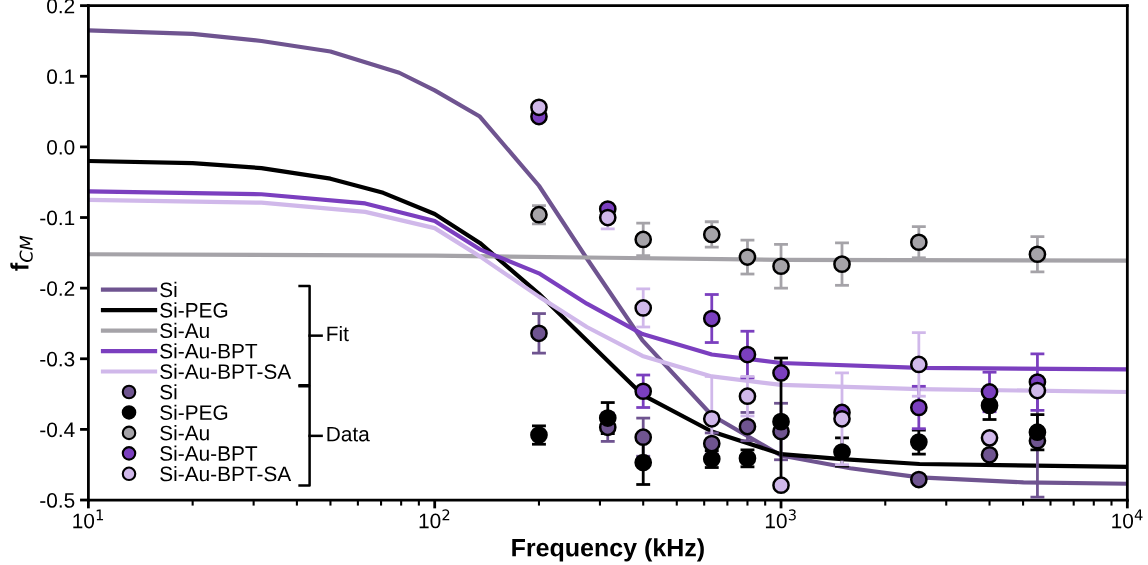 The image size is (1148, 565). I want to click on x-tick-label: 10$^{3}$, so click(780, 519).